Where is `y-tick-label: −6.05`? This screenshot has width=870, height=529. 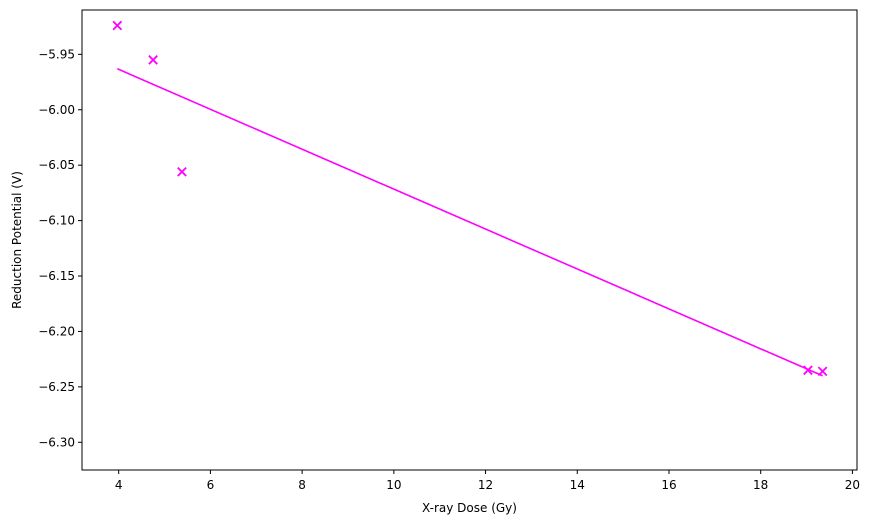 y-tick-label: −6.05 is located at coordinates (56, 165).